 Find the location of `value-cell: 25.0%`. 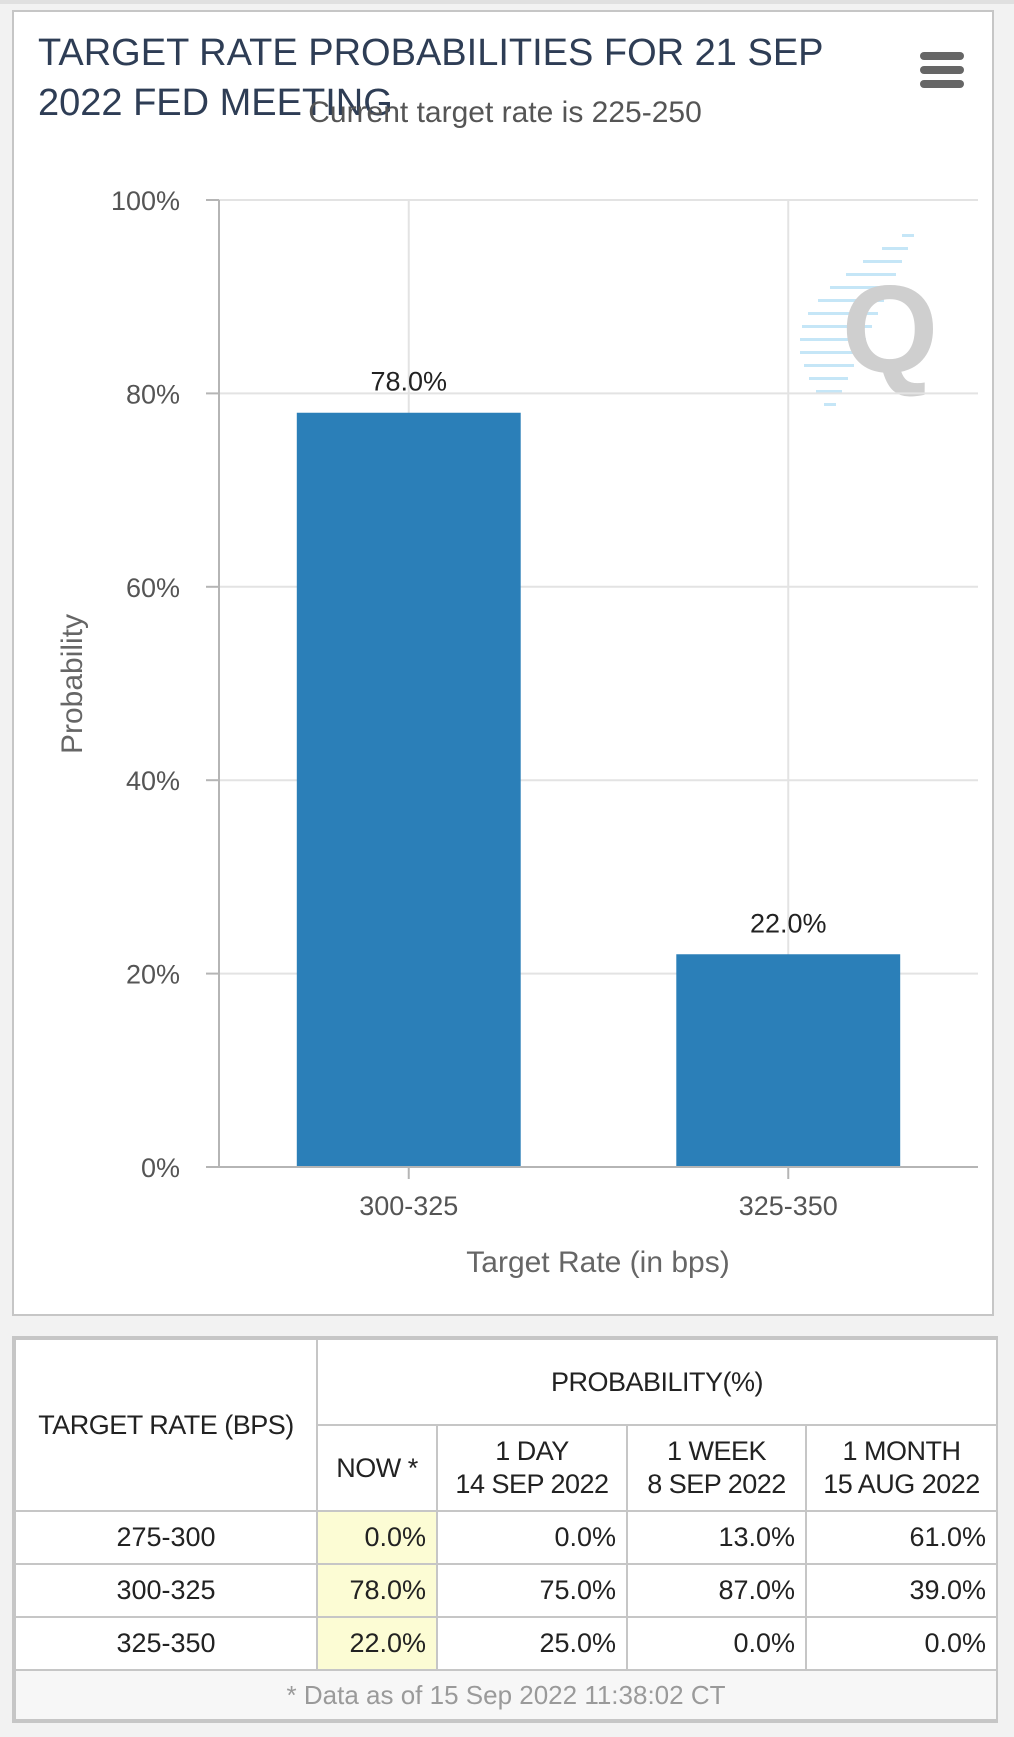

value-cell: 25.0% is located at coordinates (532, 1643).